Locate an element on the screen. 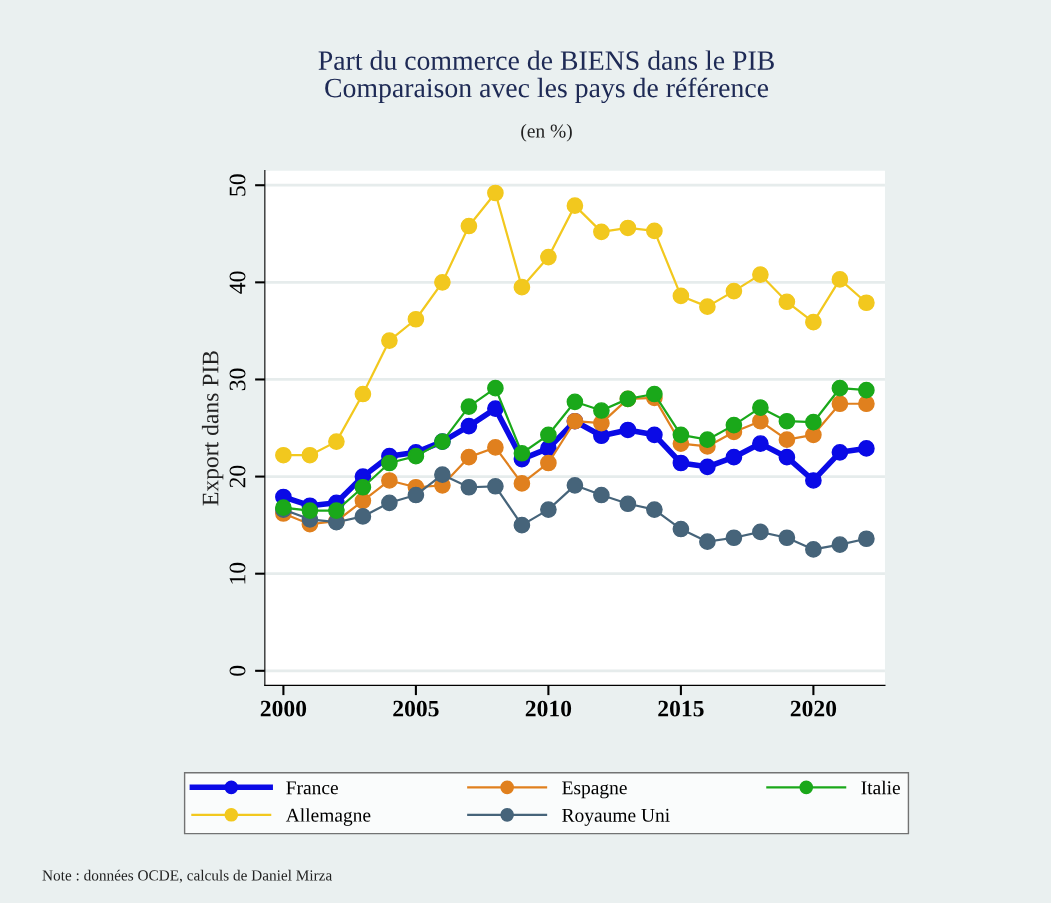  legend-label: Allemagne is located at coordinates (328, 817).